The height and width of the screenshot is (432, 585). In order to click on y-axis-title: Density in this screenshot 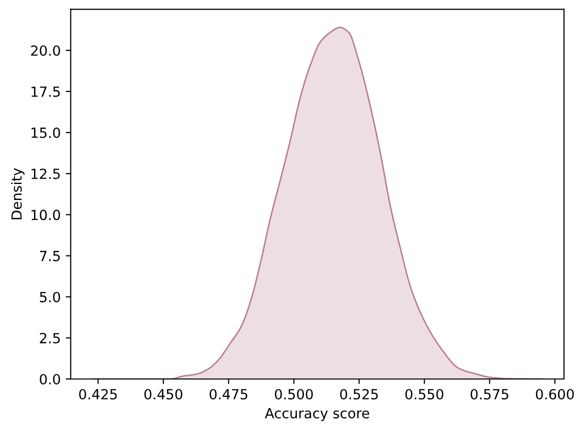, I will do `click(17, 194)`.